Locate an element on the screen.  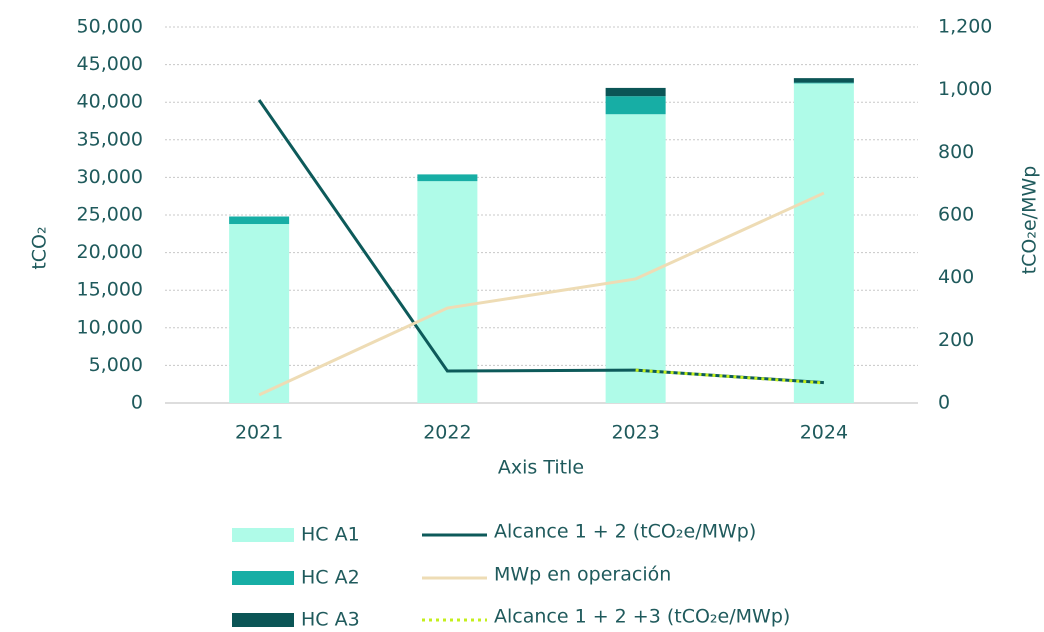
y-tick-label: 30,000 is located at coordinates (110, 177).